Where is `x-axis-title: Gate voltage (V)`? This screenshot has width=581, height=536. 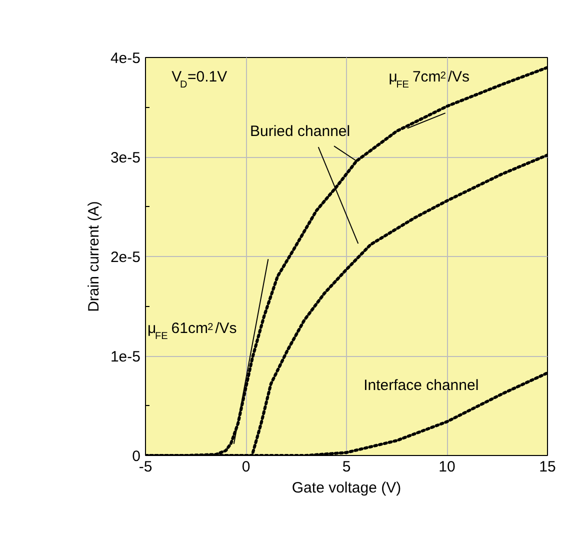
x-axis-title: Gate voltage (V) is located at coordinates (347, 488).